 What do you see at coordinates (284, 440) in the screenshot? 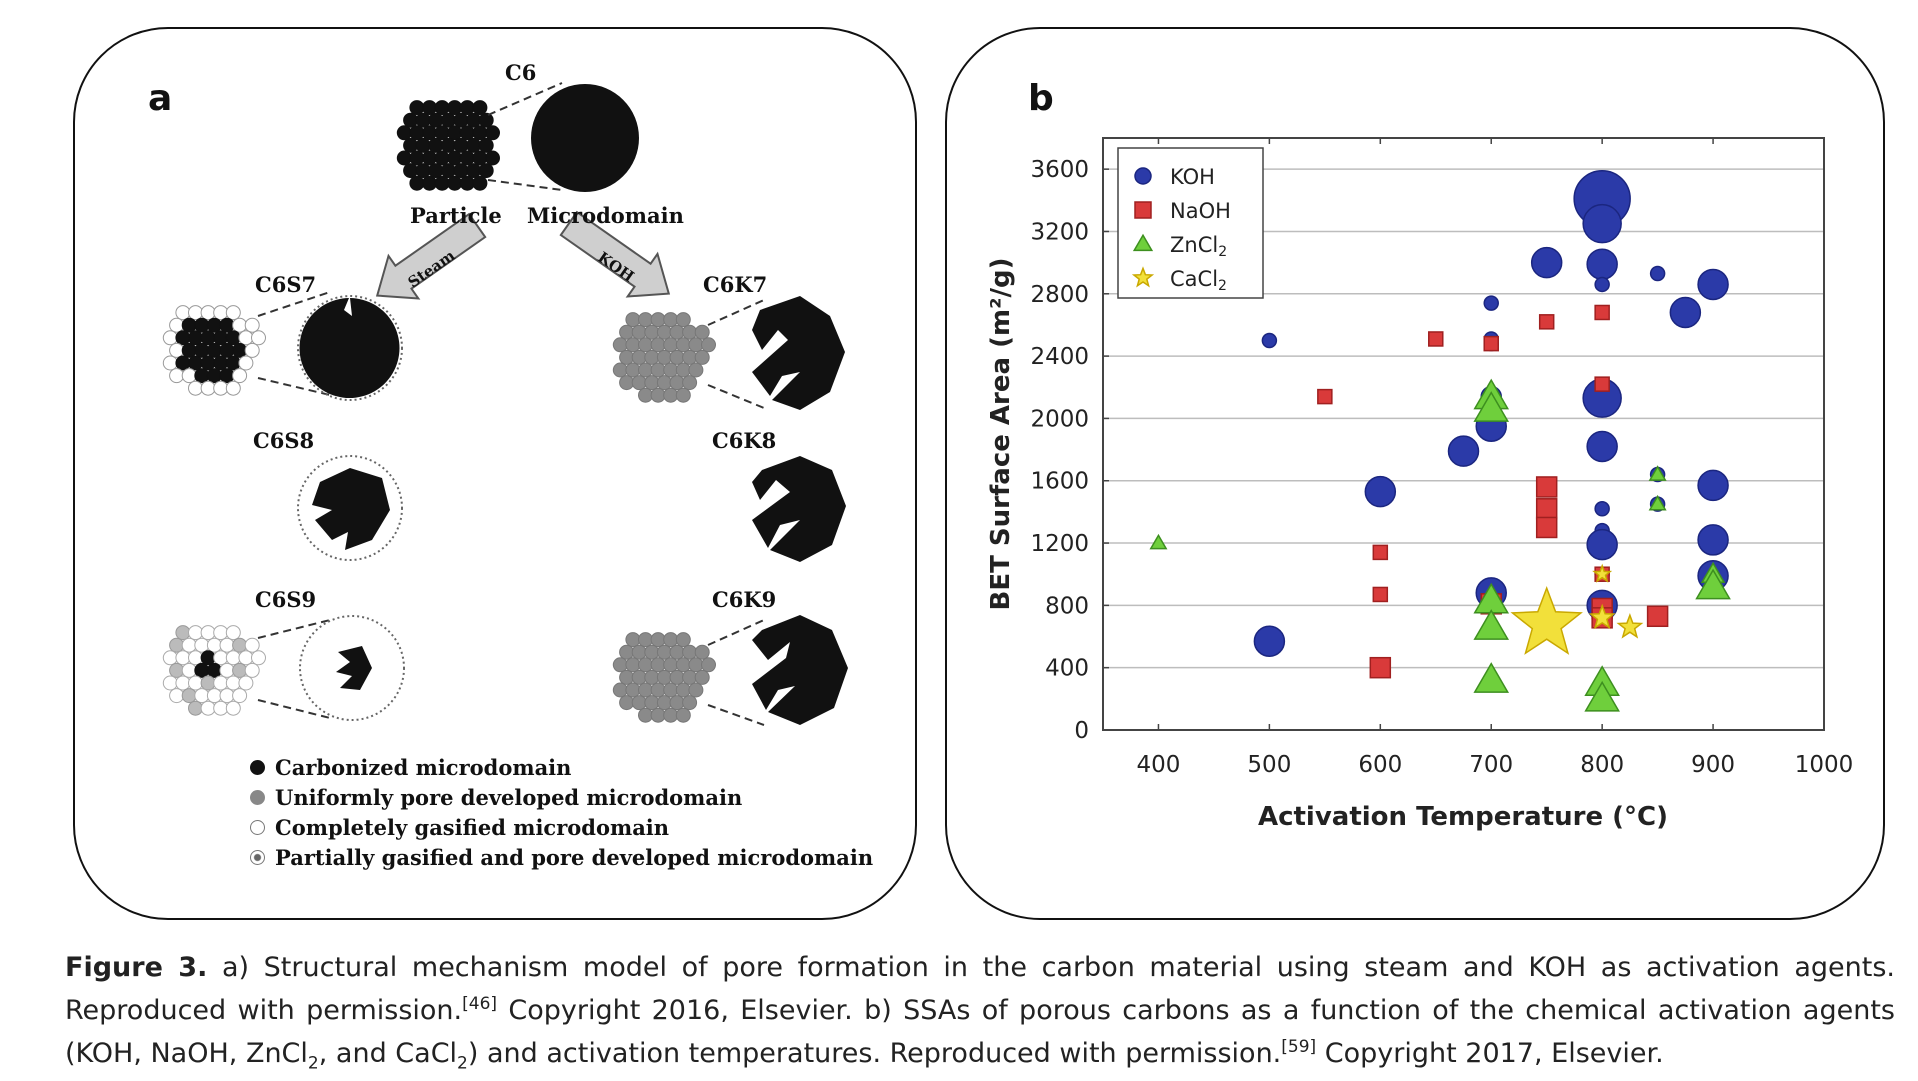
I see `label-c6s8: C6S8` at bounding box center [284, 440].